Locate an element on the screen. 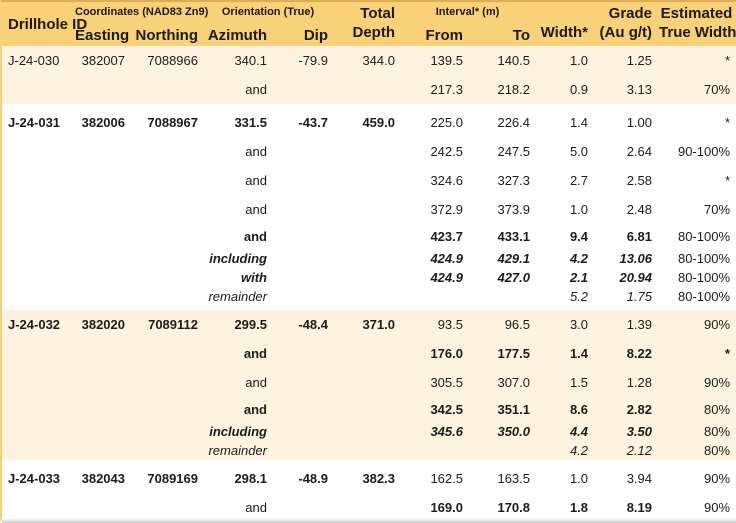  azimuth-cell: remainder is located at coordinates (237, 450).